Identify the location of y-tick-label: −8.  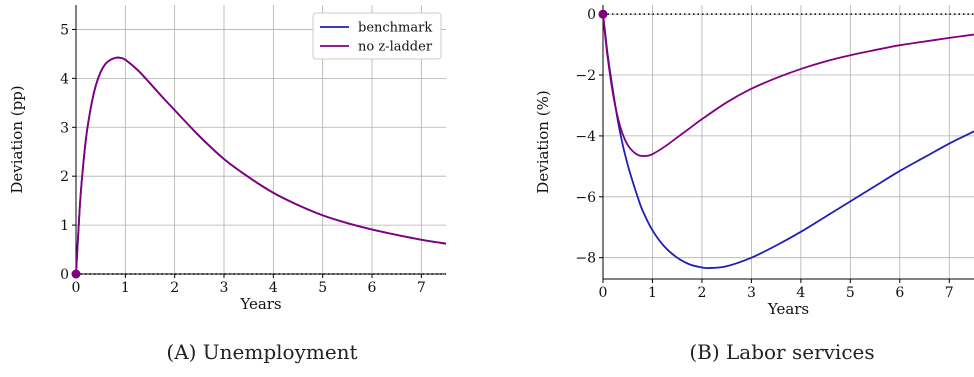
(585, 259).